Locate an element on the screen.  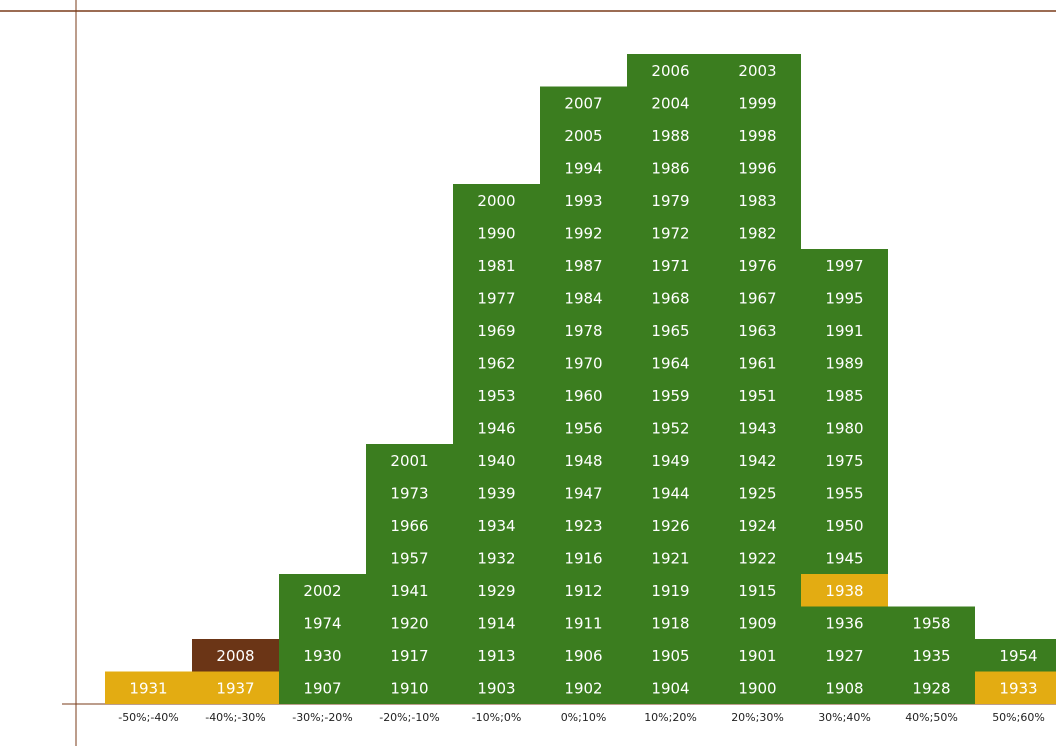
year-label: 1916 is located at coordinates (583, 558).